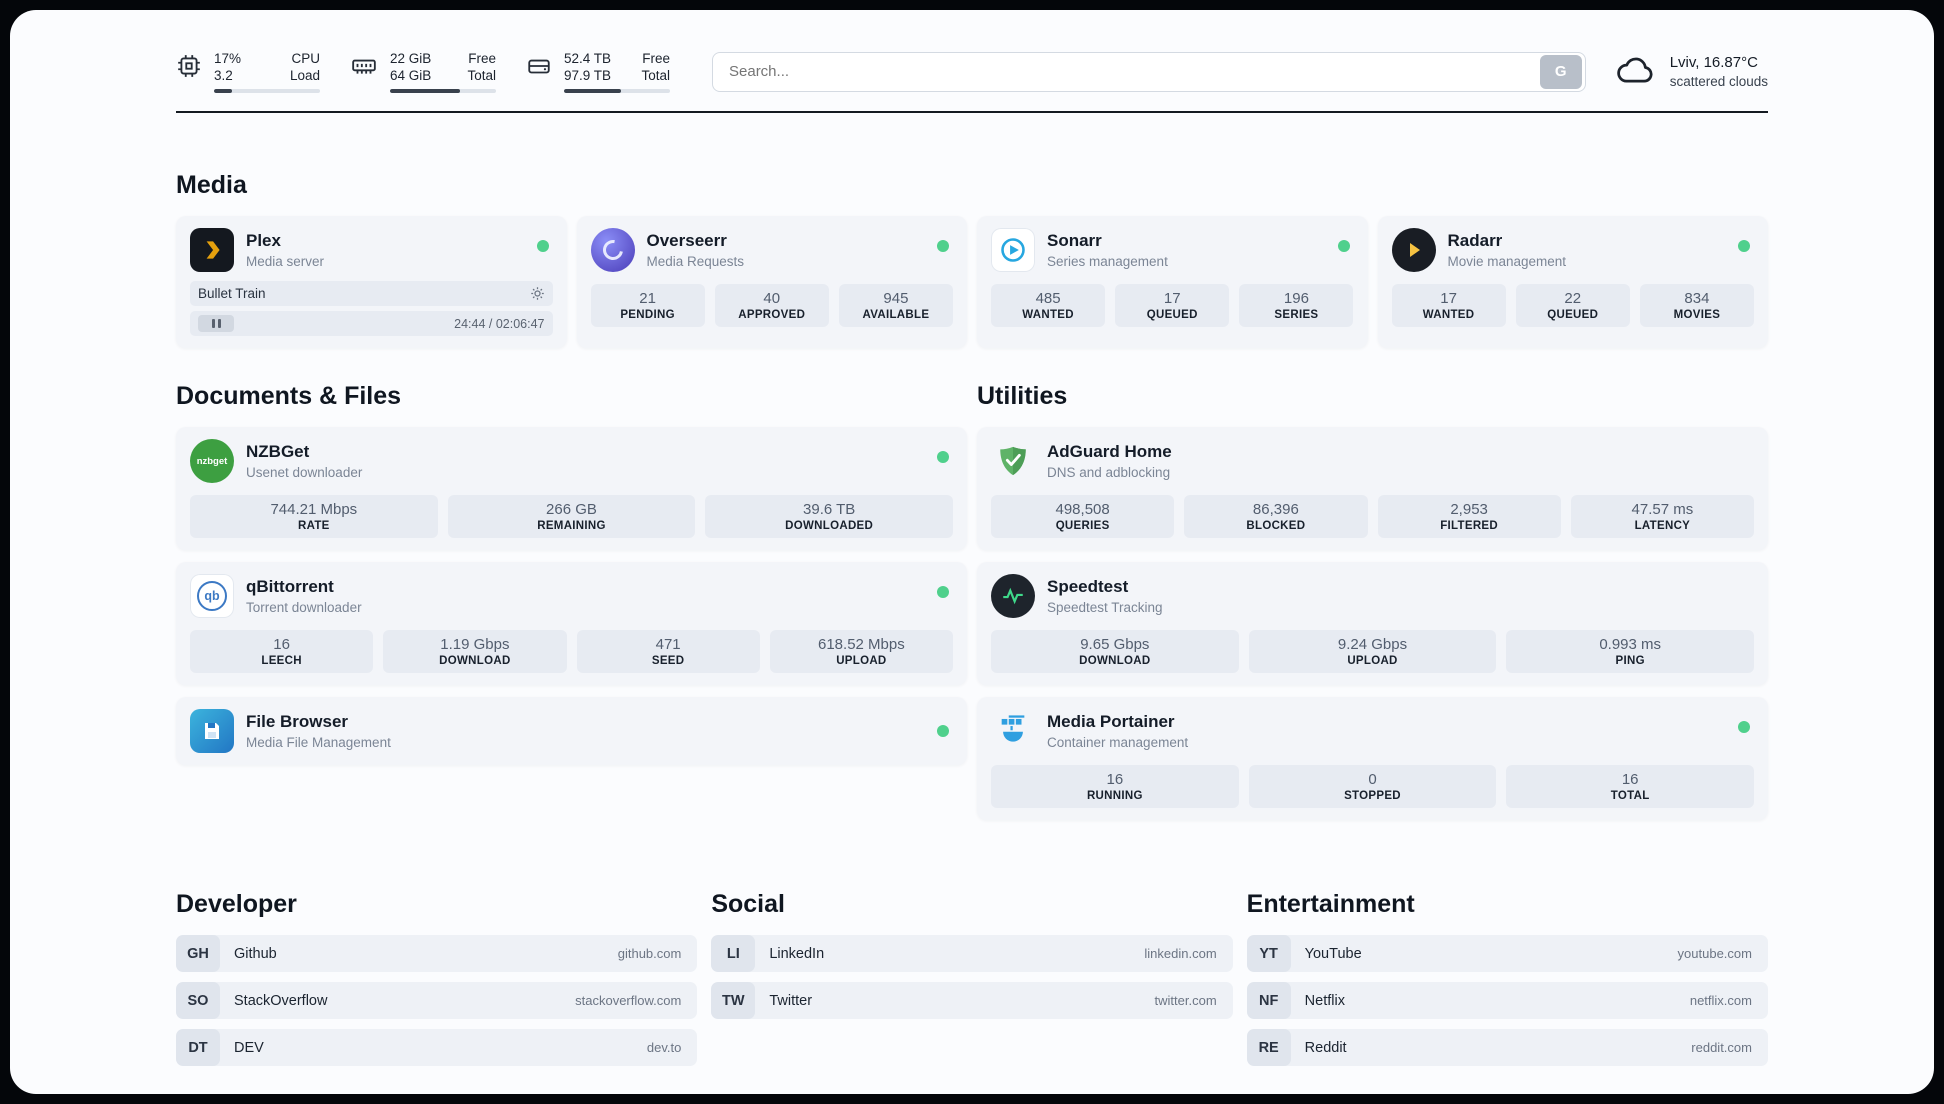  Describe the element at coordinates (314, 516) in the screenshot. I see `stat-rate: 744.21 Mbps RATE` at that location.